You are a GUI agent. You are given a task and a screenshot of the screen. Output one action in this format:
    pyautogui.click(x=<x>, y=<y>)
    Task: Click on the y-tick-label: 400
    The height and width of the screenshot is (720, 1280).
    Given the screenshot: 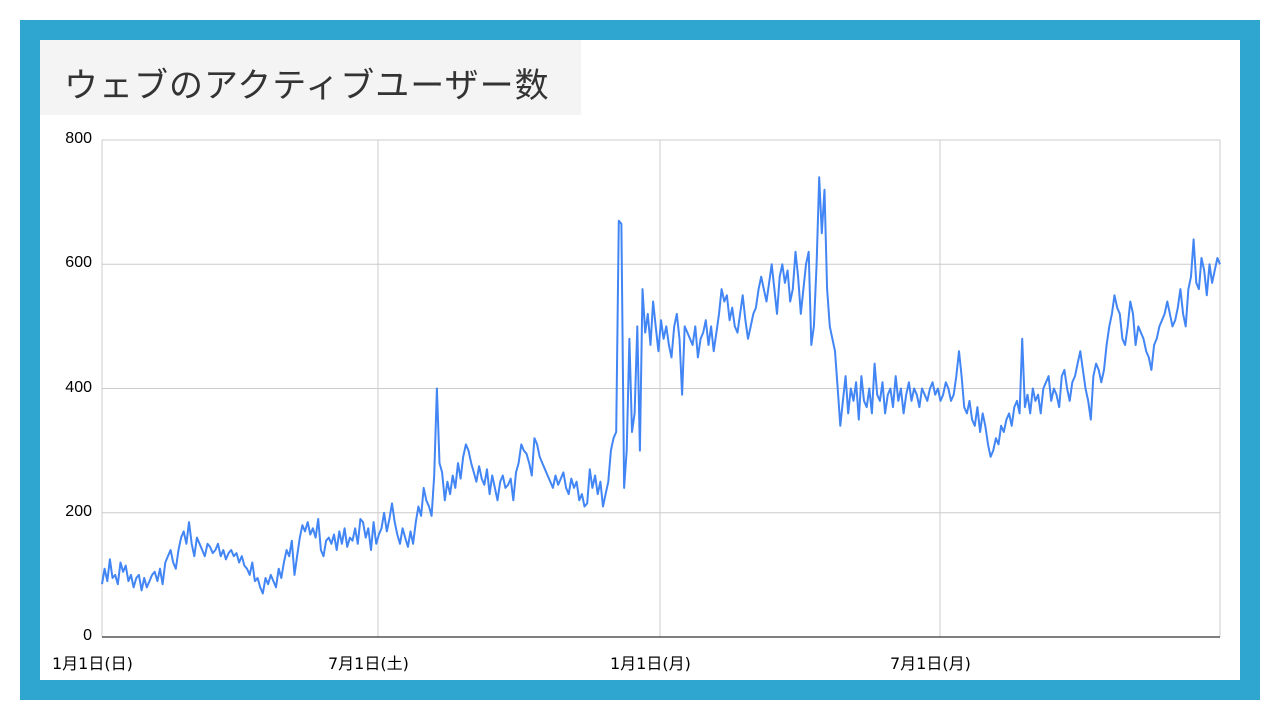 What is the action you would take?
    pyautogui.click(x=78, y=387)
    